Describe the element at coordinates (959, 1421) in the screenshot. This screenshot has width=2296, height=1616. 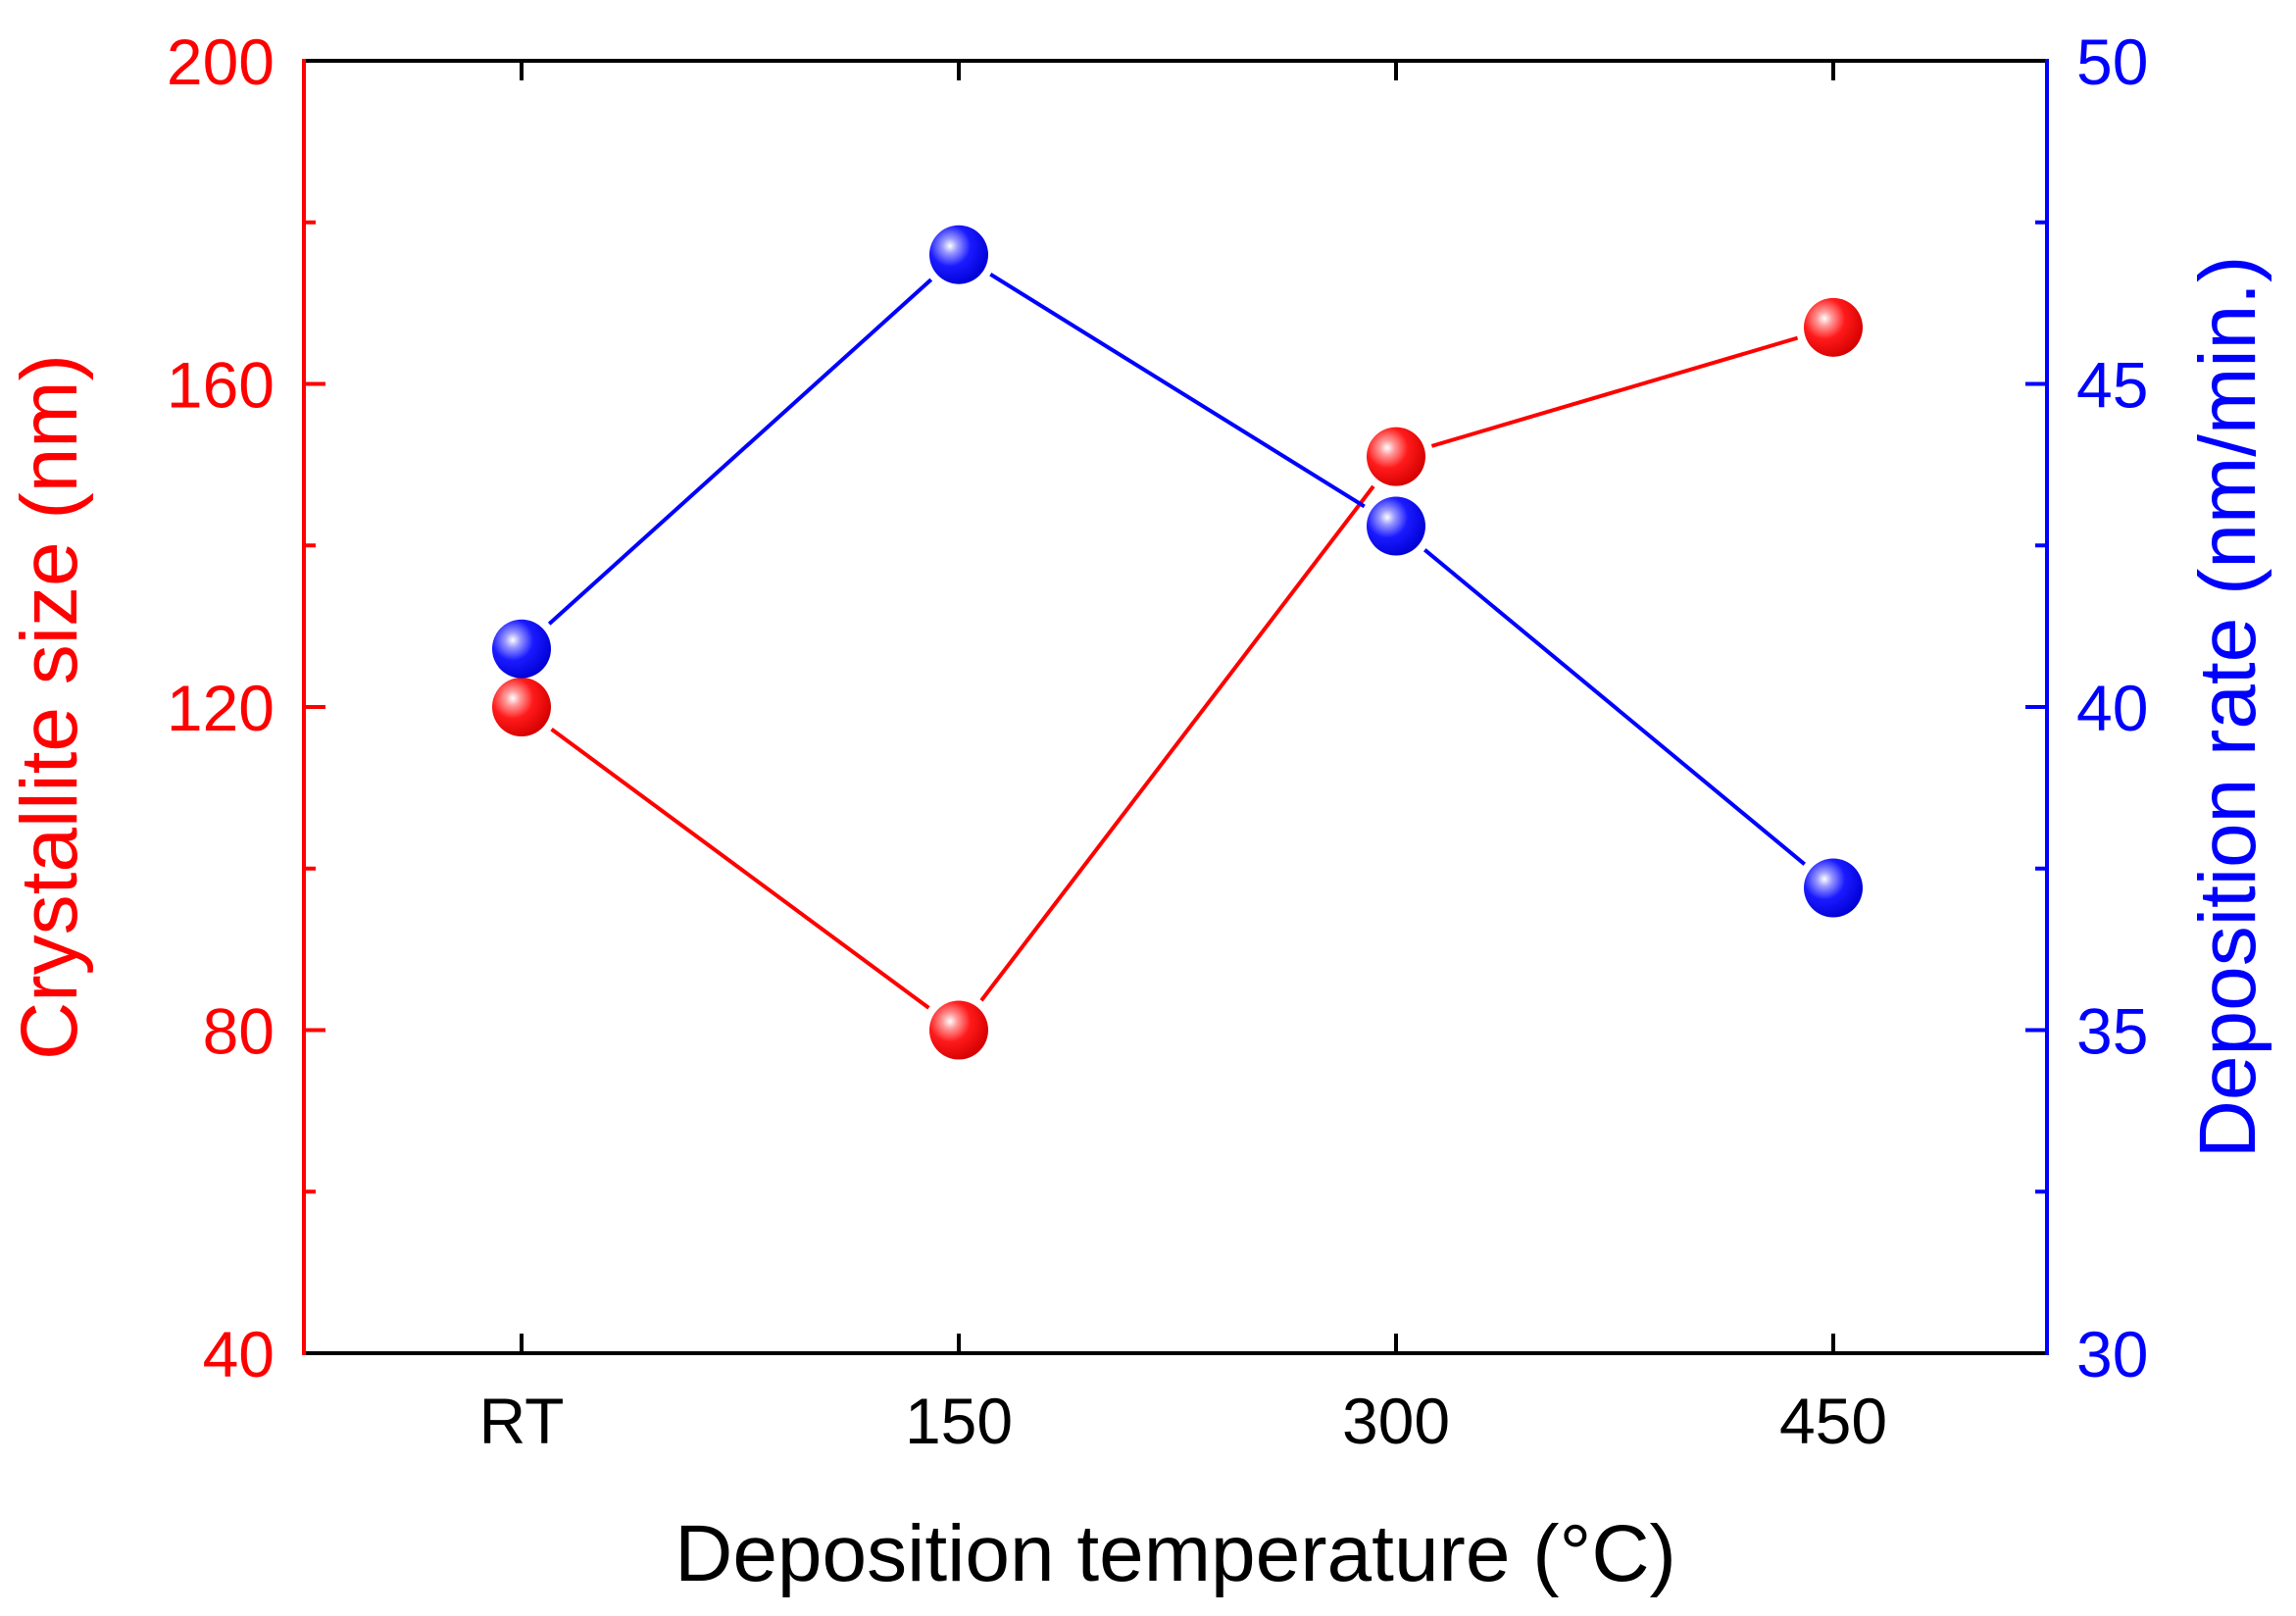
I see `x-tick-label: 150` at that location.